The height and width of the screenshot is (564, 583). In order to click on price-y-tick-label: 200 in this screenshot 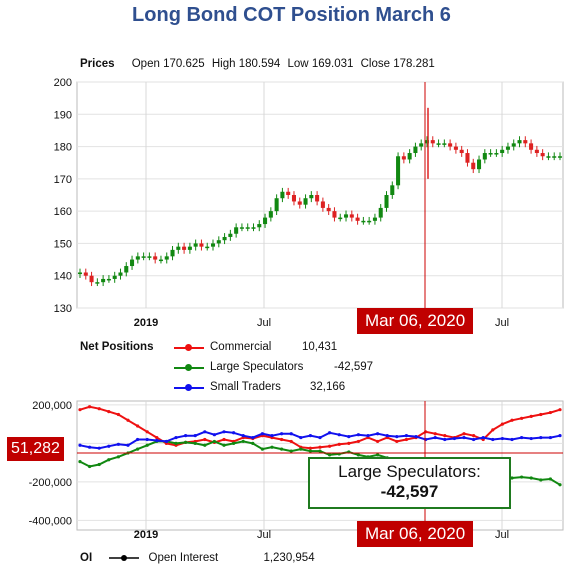, I will do `click(63, 83)`.